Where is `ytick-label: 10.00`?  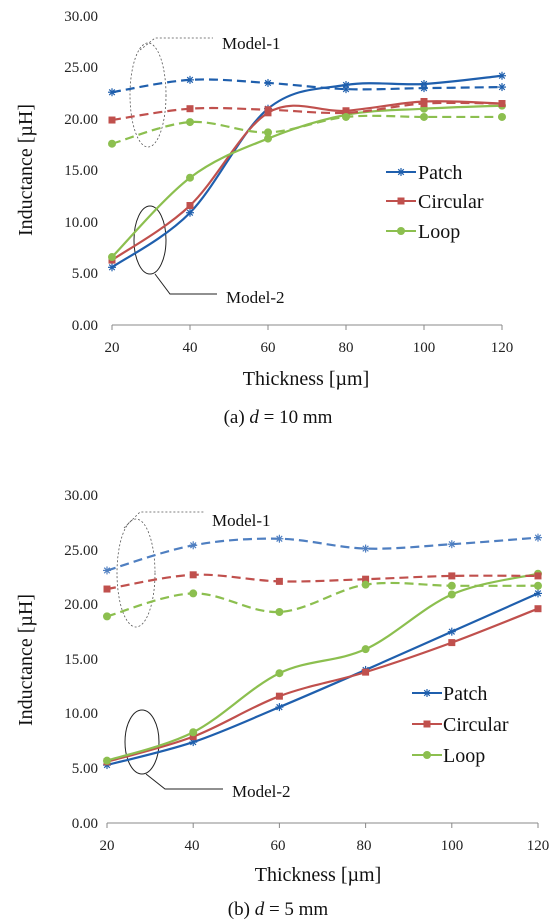
ytick-label: 10.00 is located at coordinates (81, 223).